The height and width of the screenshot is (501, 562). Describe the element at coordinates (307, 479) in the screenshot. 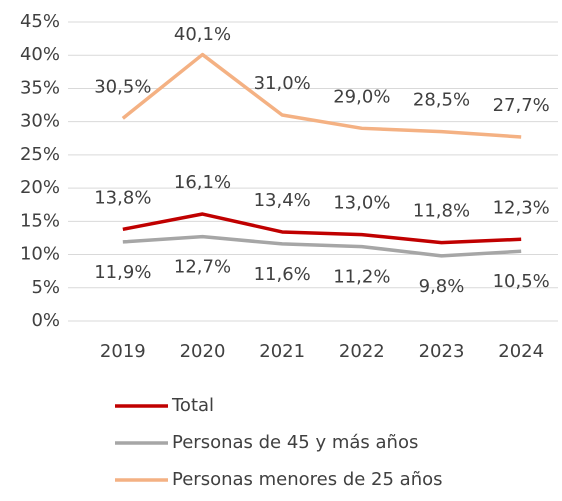

I see `legend-label: Personas menores de 25 años` at that location.